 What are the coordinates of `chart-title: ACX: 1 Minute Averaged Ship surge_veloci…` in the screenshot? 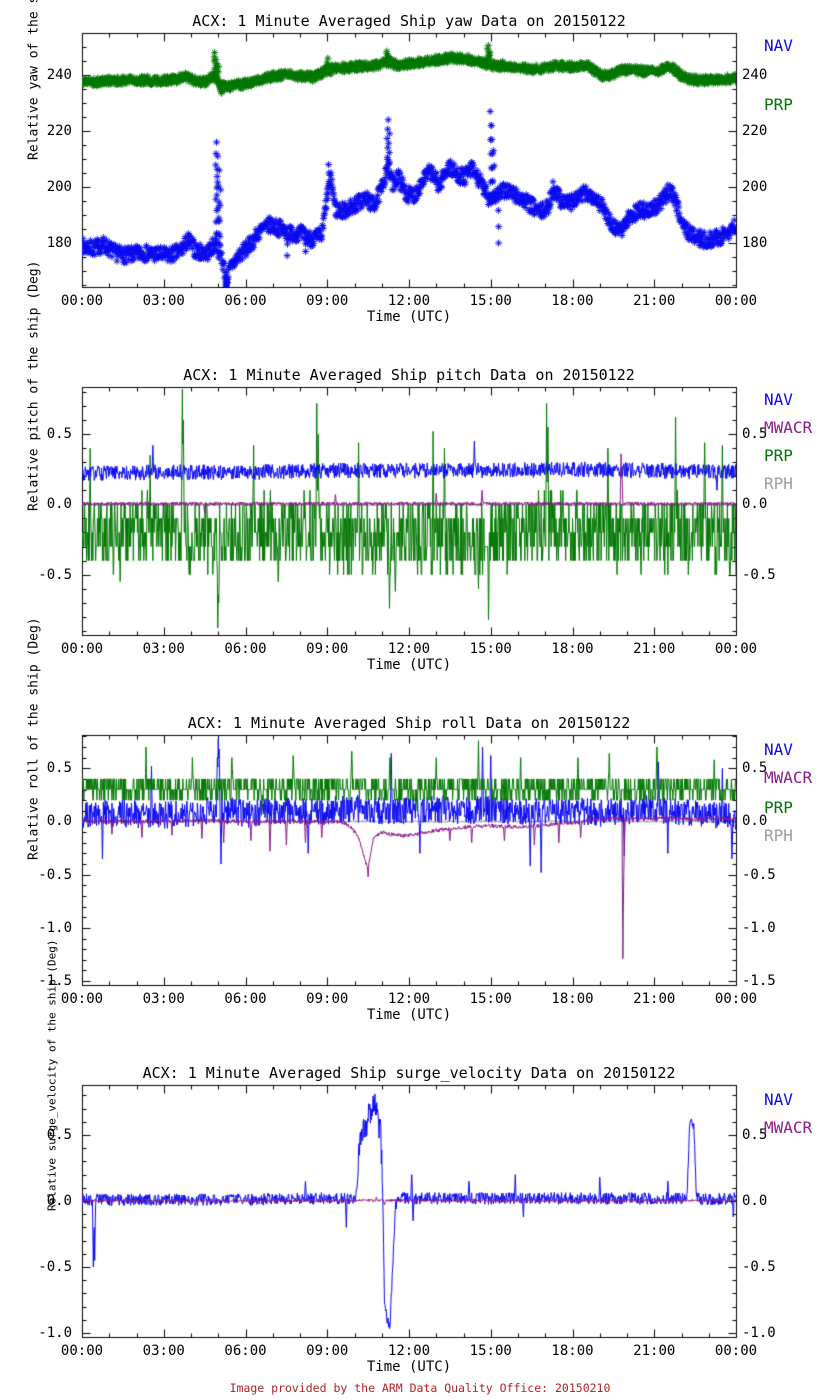 It's located at (409, 1073).